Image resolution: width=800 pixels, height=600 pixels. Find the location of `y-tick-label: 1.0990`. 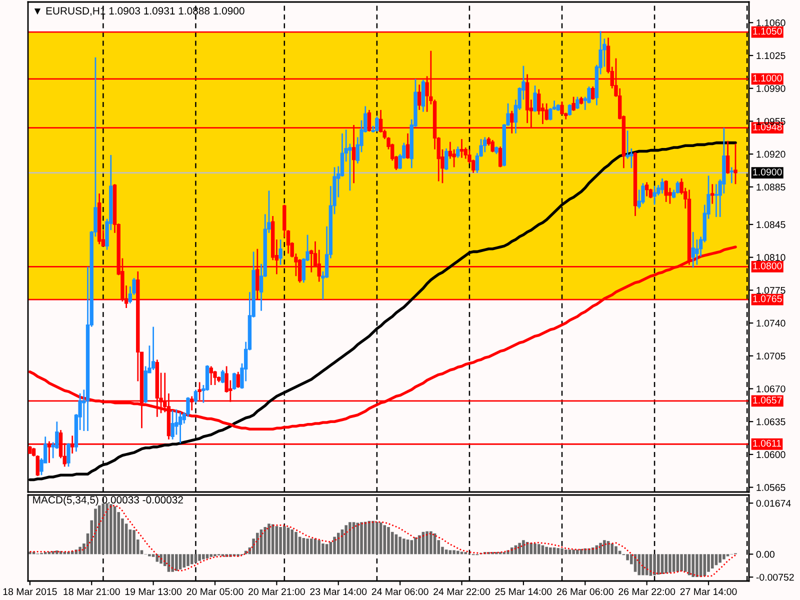

y-tick-label: 1.0990 is located at coordinates (771, 88).